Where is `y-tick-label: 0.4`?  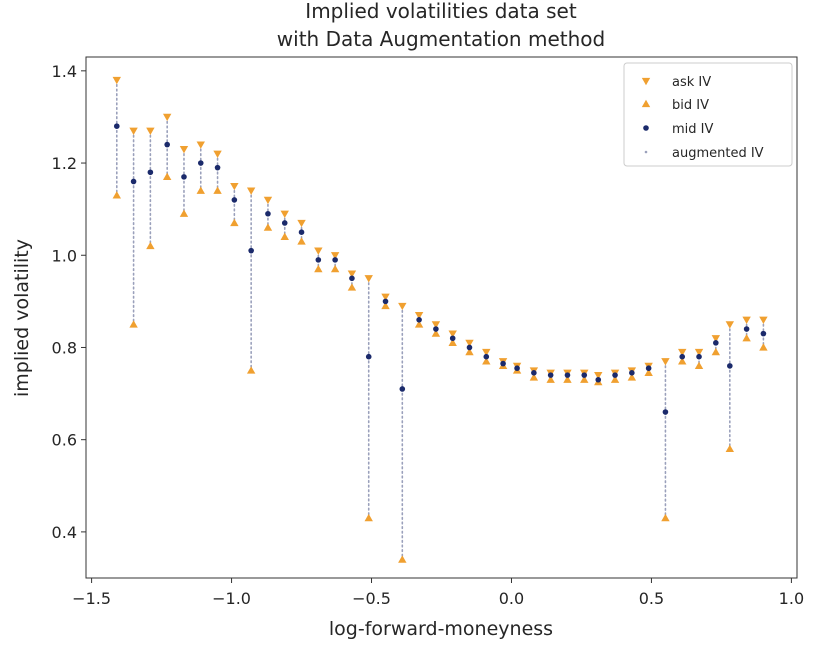 y-tick-label: 0.4 is located at coordinates (64, 532).